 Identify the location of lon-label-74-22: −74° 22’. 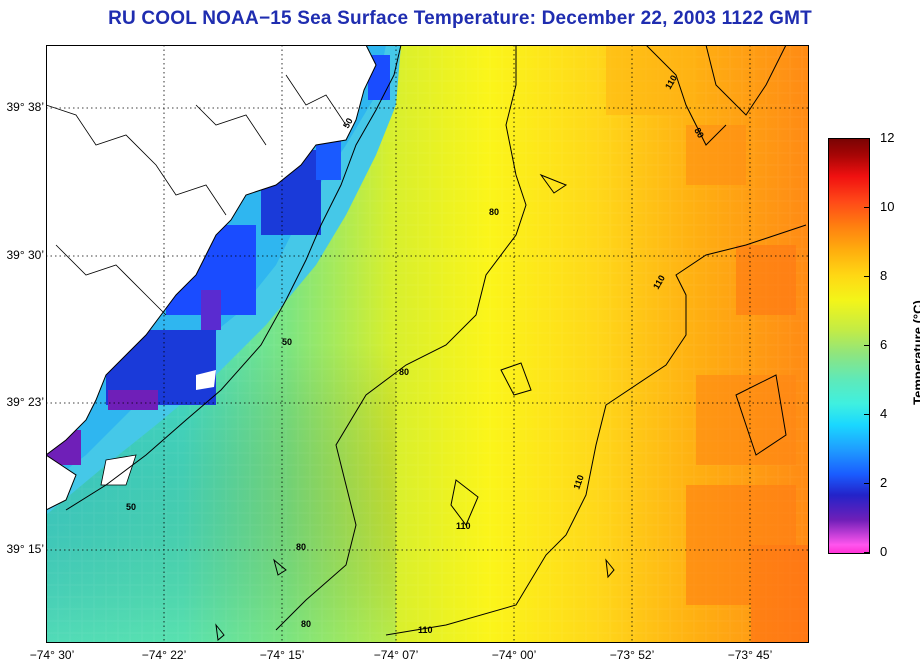
(164, 655).